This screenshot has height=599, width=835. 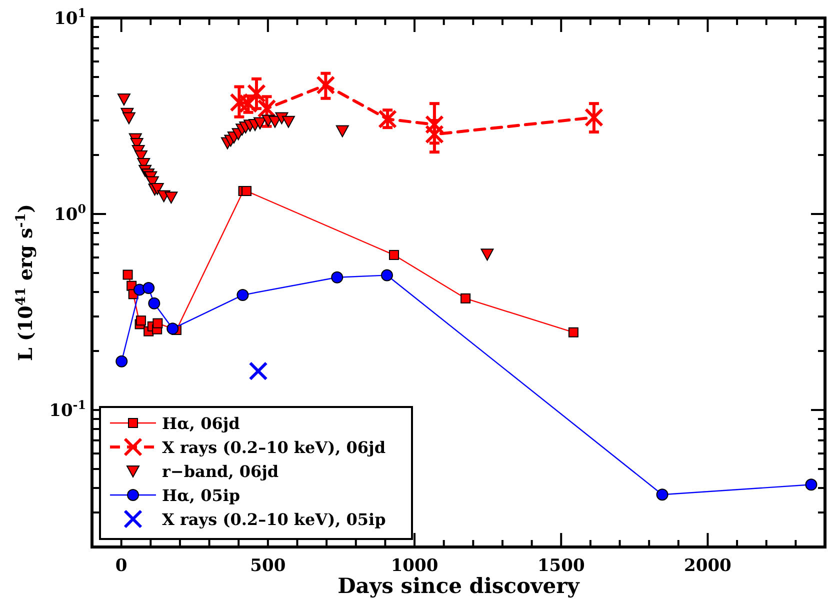 What do you see at coordinates (70, 213) in the screenshot?
I see `y-tick-label: 10$^{0}$` at bounding box center [70, 213].